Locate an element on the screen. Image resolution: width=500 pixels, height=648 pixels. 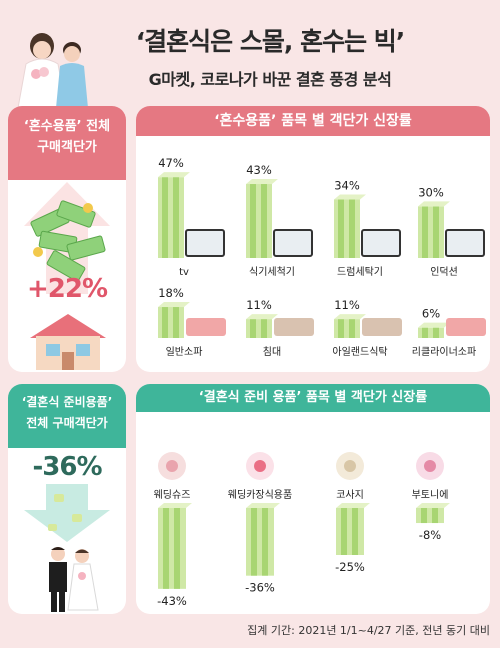
total-wedding-heading-line1: ‘결혼식 준비용품’ is located at coordinates (67, 402).